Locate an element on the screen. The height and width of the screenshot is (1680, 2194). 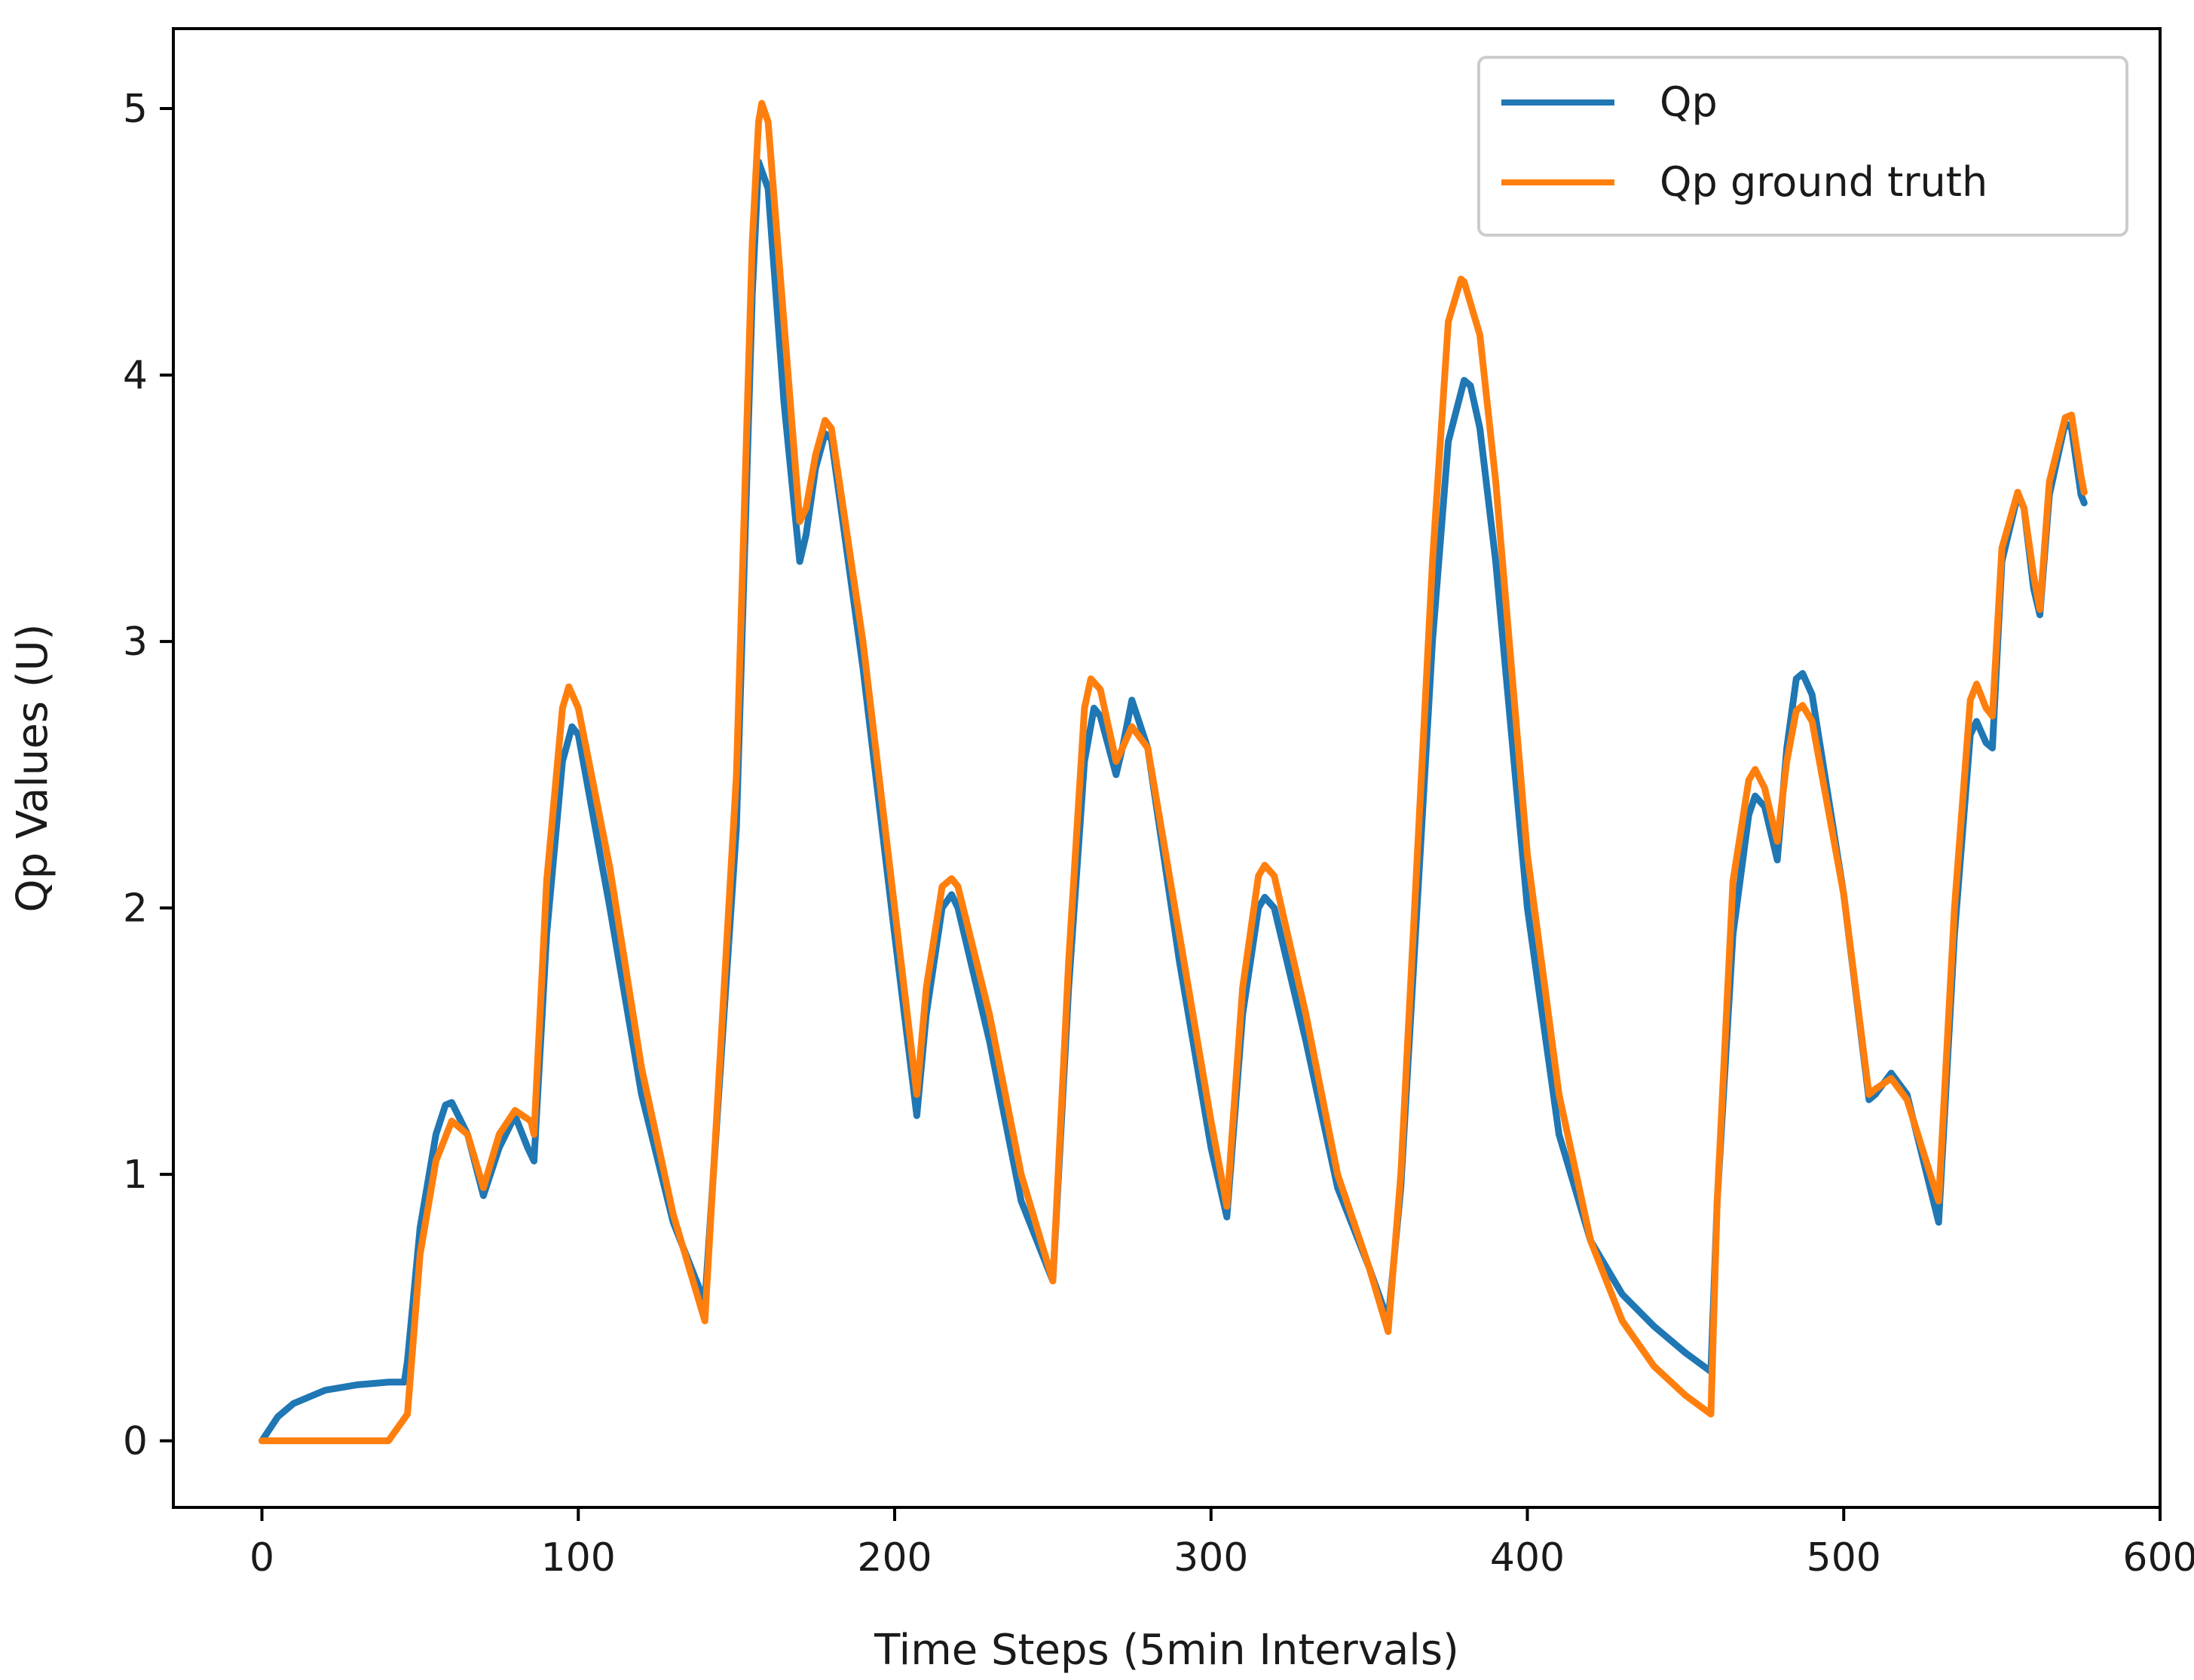
y-tick-label: 0 is located at coordinates (135, 1441).